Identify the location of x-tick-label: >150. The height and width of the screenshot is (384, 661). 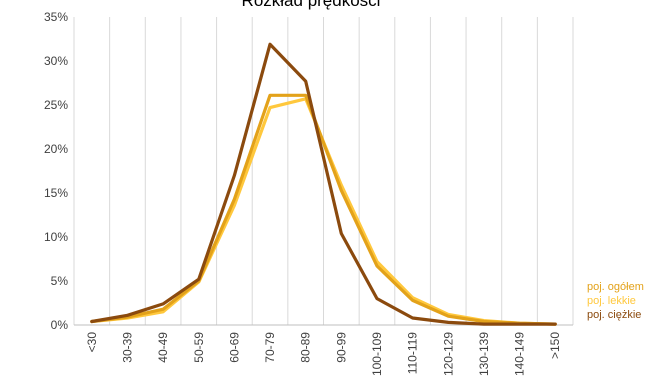
(555, 345).